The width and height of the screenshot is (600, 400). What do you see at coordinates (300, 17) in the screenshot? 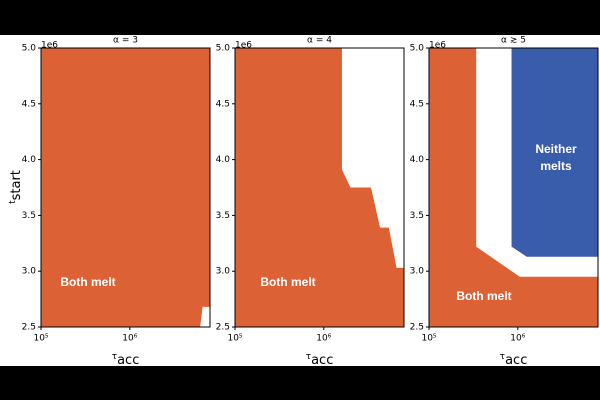
I see `top-bar` at bounding box center [300, 17].